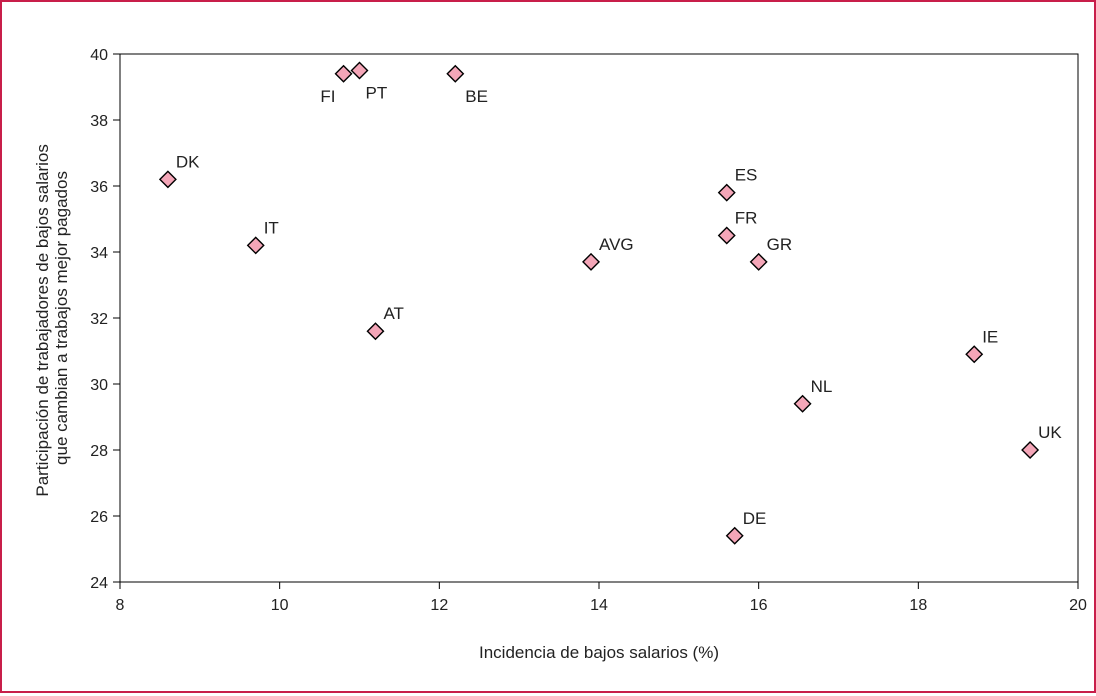 Image resolution: width=1096 pixels, height=696 pixels. What do you see at coordinates (61, 318) in the screenshot?
I see `y-axis-title-line2: que cambian a trabajos mejor pagados` at bounding box center [61, 318].